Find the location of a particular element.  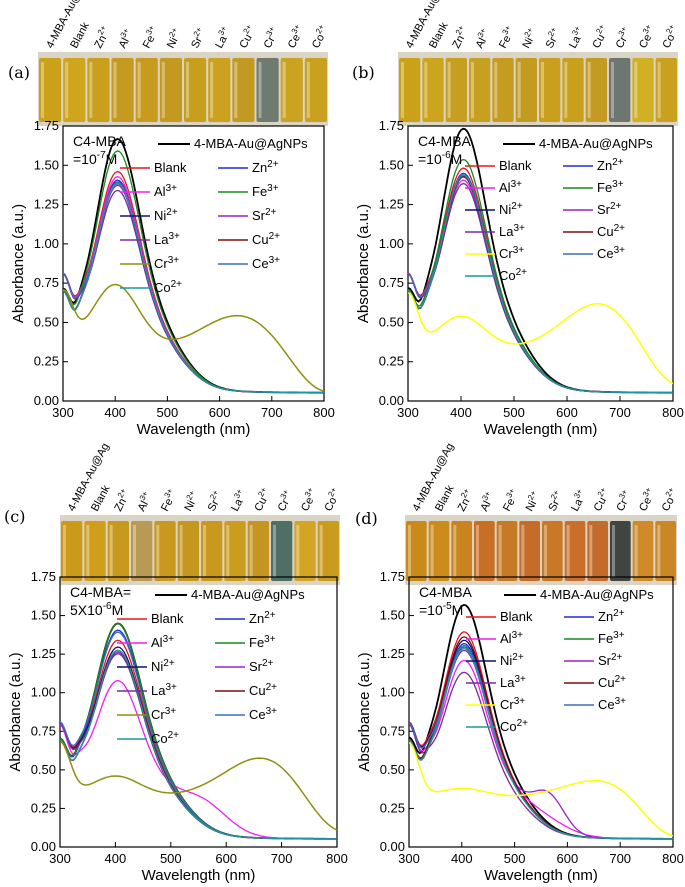

legend-entry-base: Al is located at coordinates (157, 642).